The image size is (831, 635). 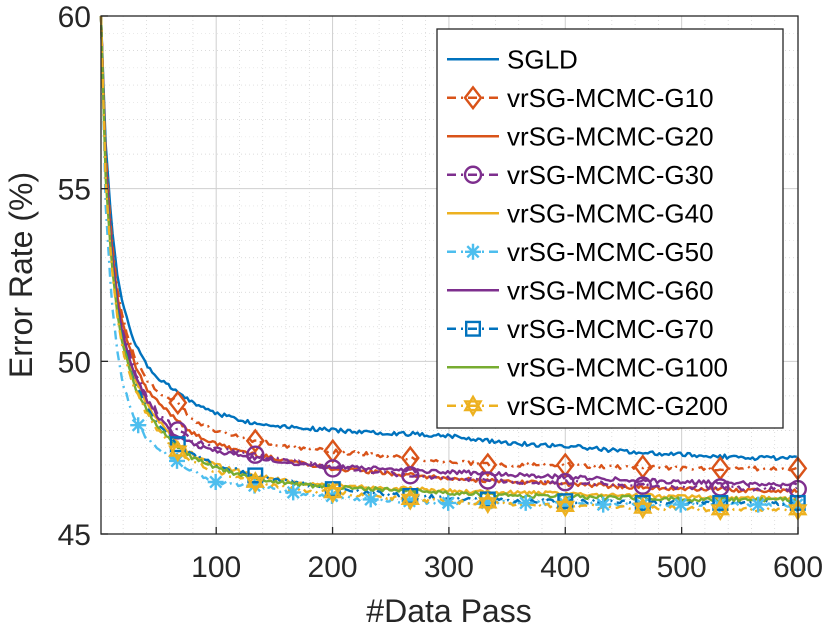 What do you see at coordinates (542, 59) in the screenshot?
I see `legend-label: SGLD` at bounding box center [542, 59].